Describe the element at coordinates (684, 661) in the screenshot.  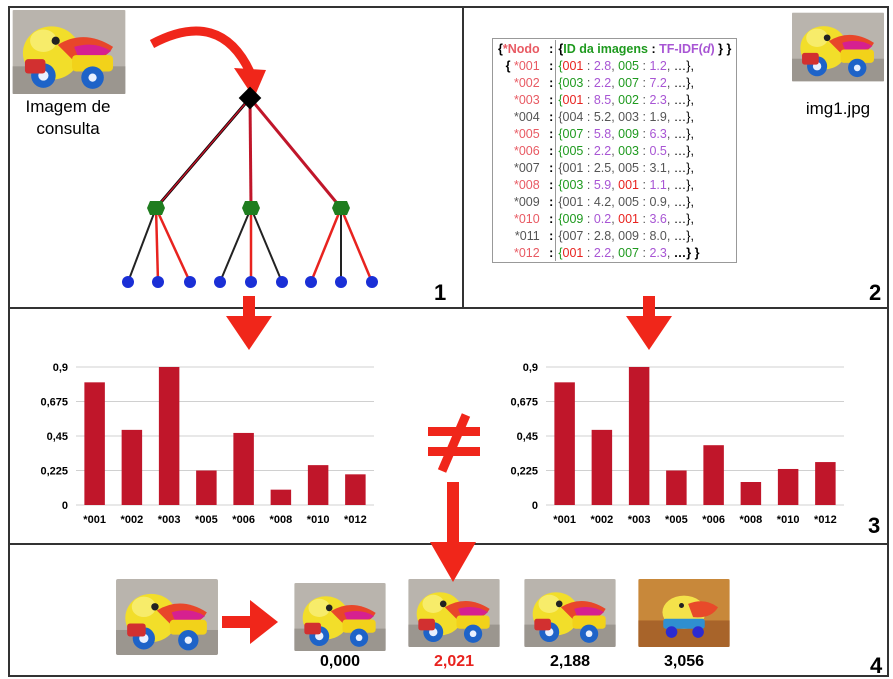
I see `result-score-4: 3,056` at that location.